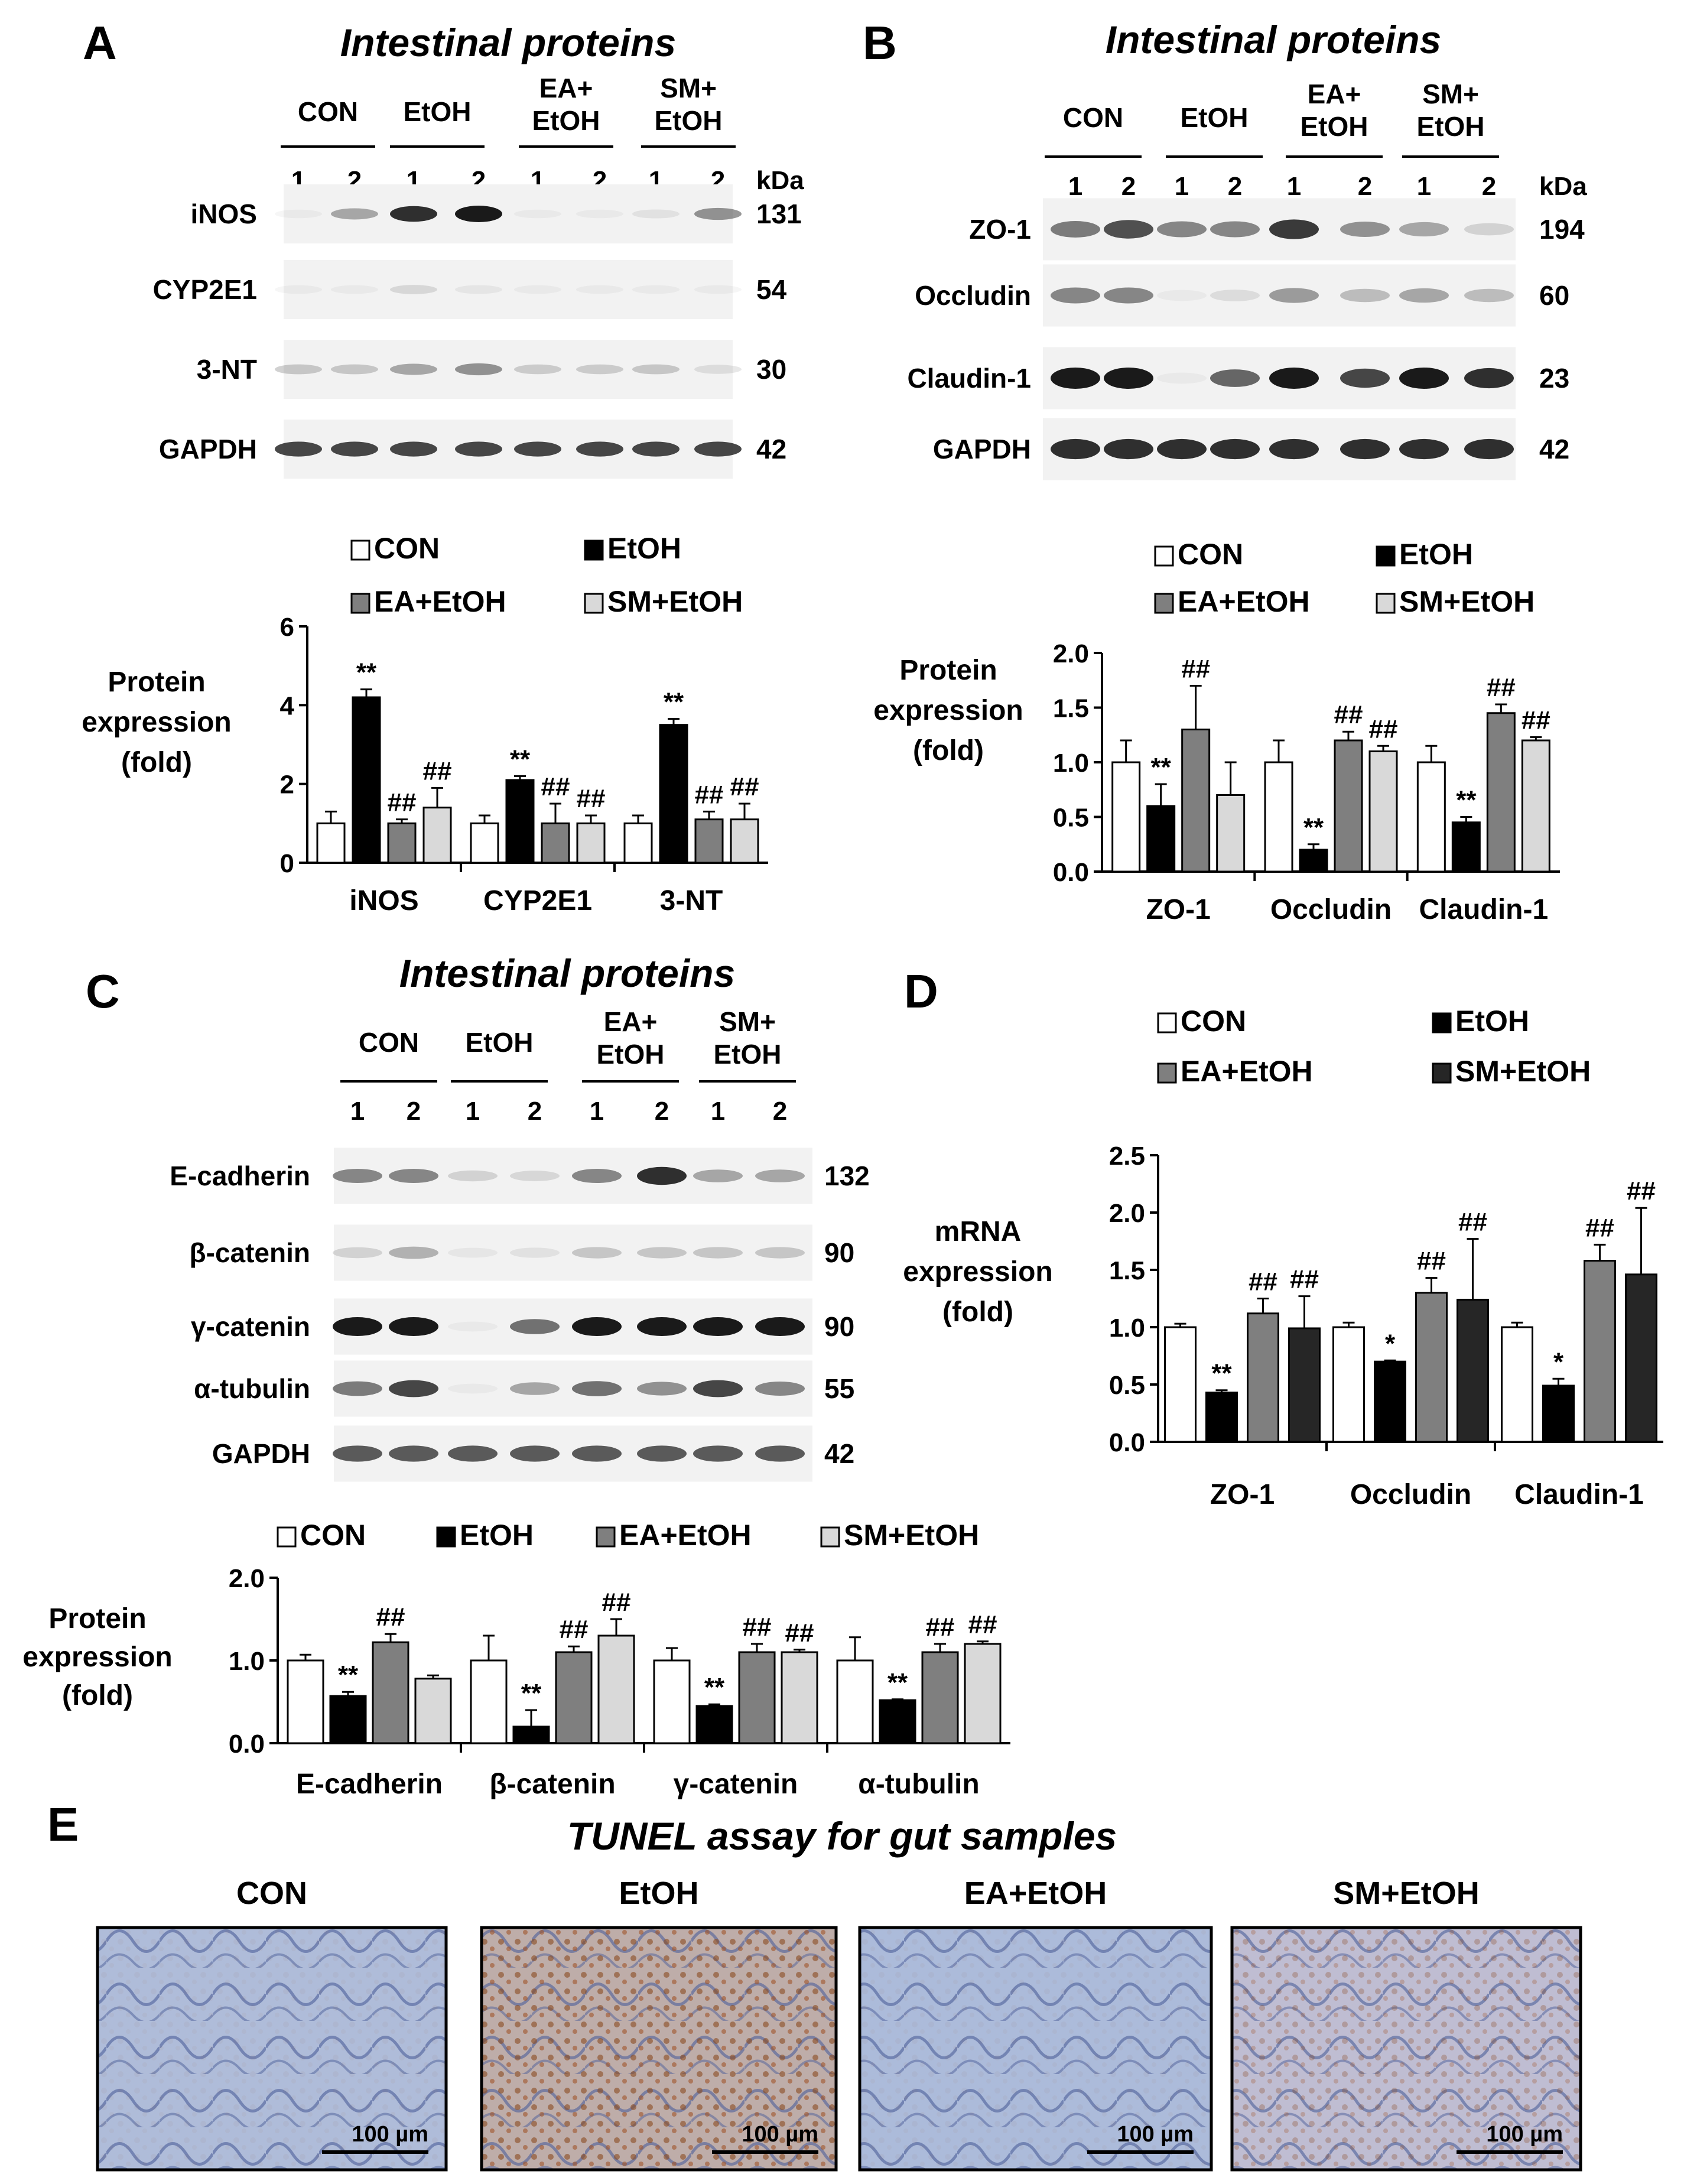 The width and height of the screenshot is (1684, 2184). Describe the element at coordinates (328, 111) in the screenshot. I see `group-label: CON` at that location.